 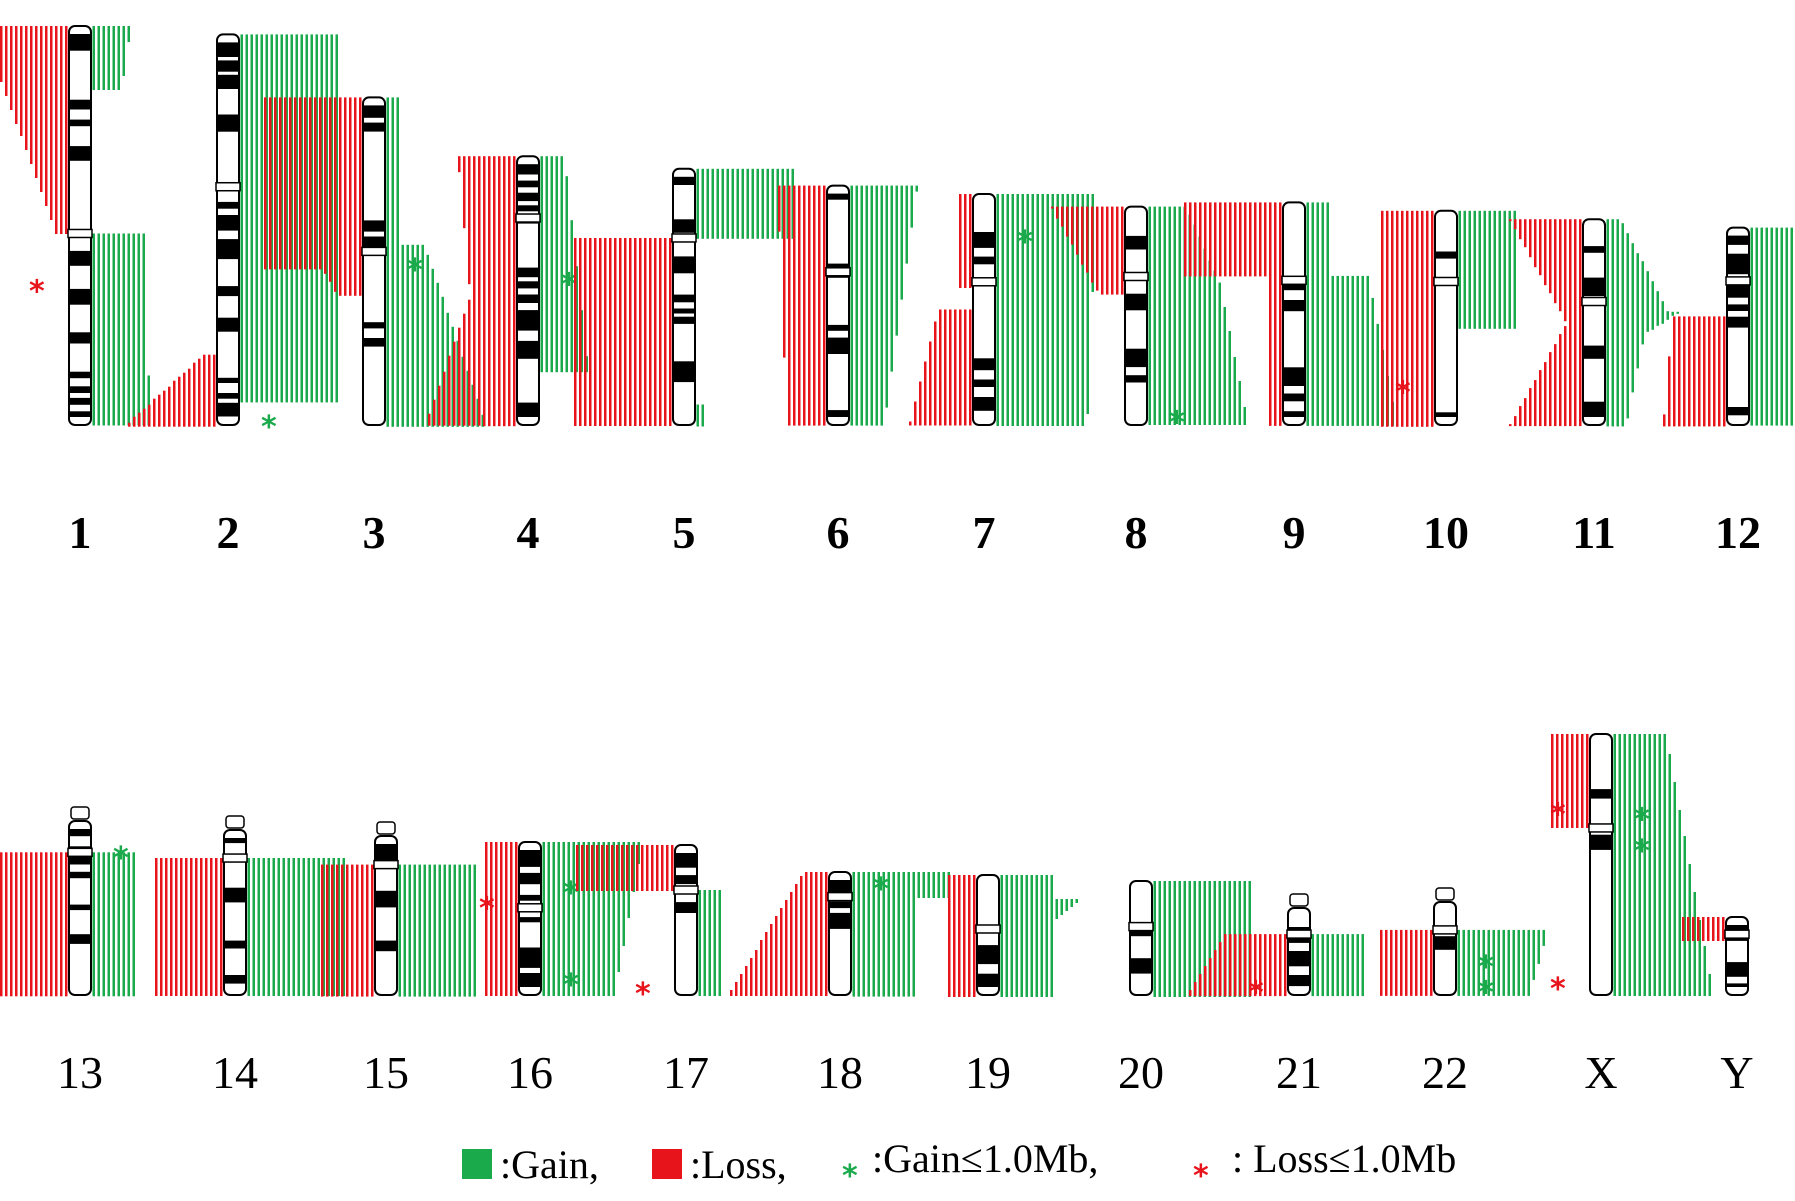 What do you see at coordinates (1344, 1158) in the screenshot?
I see `legend-loss-small-label: : Loss≤1.0Mb` at bounding box center [1344, 1158].